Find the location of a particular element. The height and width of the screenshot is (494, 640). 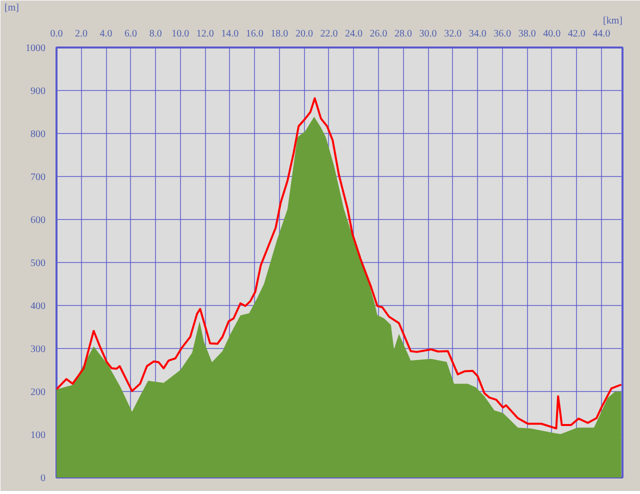

x-tick-label: 24.0 is located at coordinates (353, 34).